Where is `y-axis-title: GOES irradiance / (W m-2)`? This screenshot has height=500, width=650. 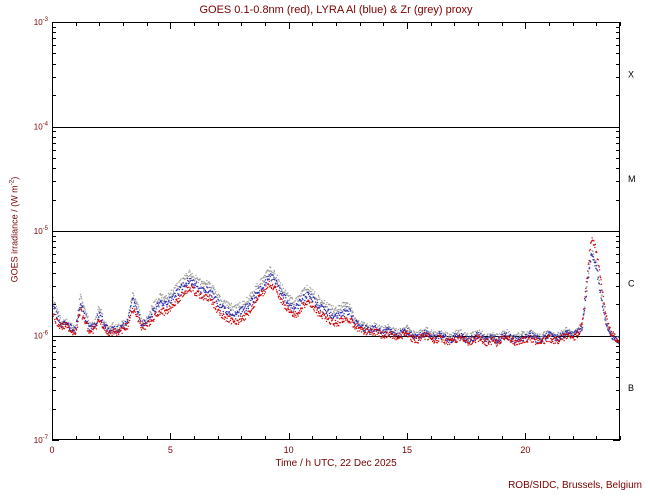
y-axis-title: GOES irradiance / (W m-2) is located at coordinates (14, 230).